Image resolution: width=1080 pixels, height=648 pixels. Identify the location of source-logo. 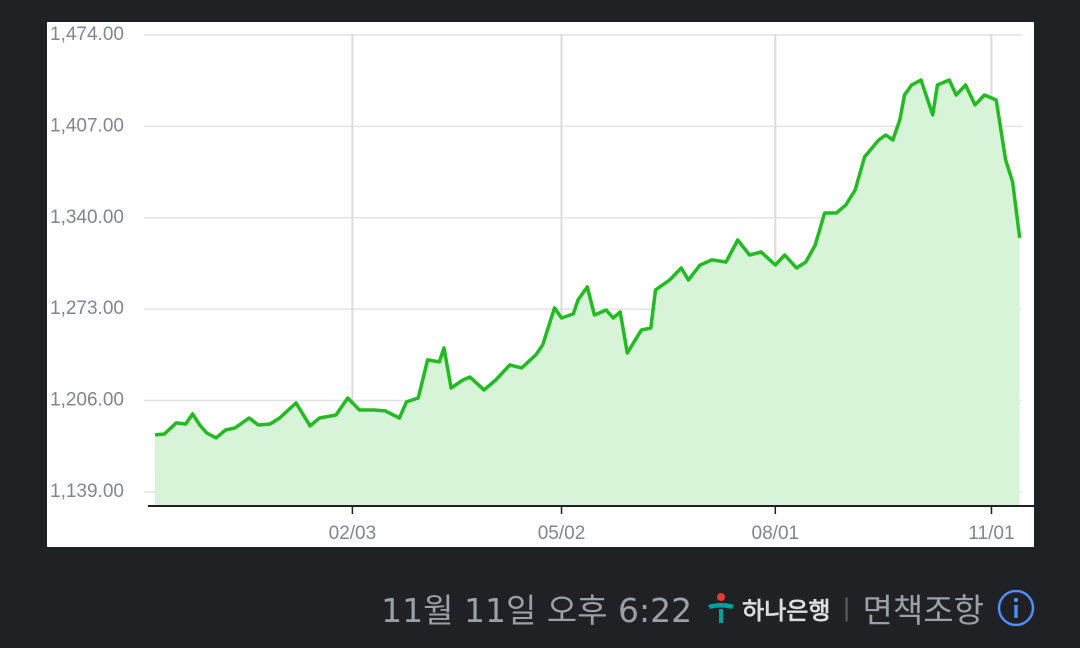
(721, 608).